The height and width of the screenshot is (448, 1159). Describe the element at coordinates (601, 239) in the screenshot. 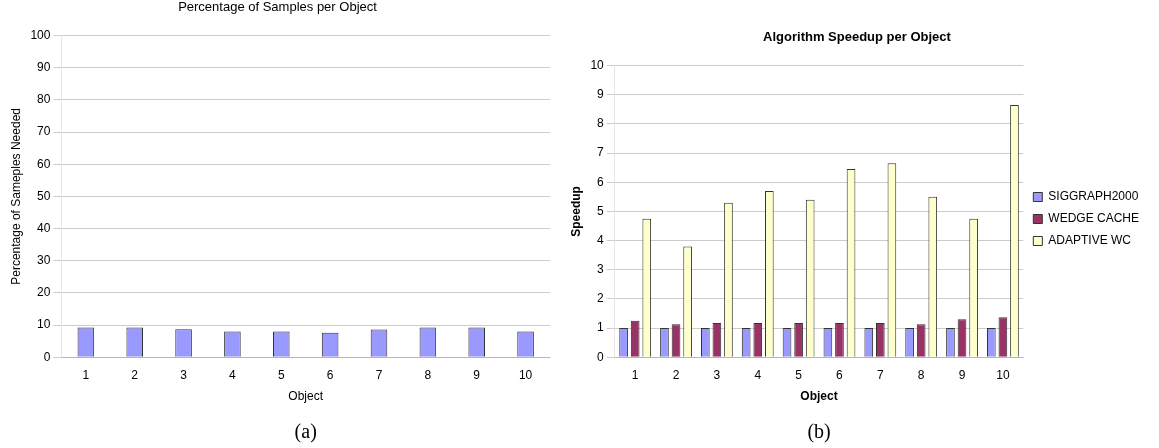

I see `y-tick-label: 4` at that location.